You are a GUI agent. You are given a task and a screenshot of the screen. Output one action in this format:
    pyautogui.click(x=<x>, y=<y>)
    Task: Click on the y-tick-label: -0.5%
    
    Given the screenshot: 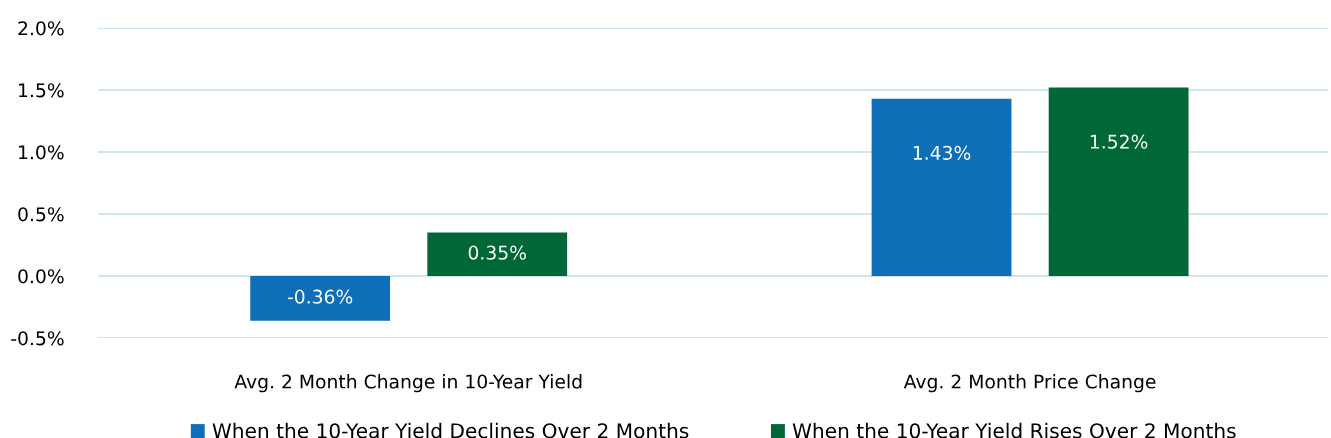 What is the action you would take?
    pyautogui.click(x=37, y=338)
    